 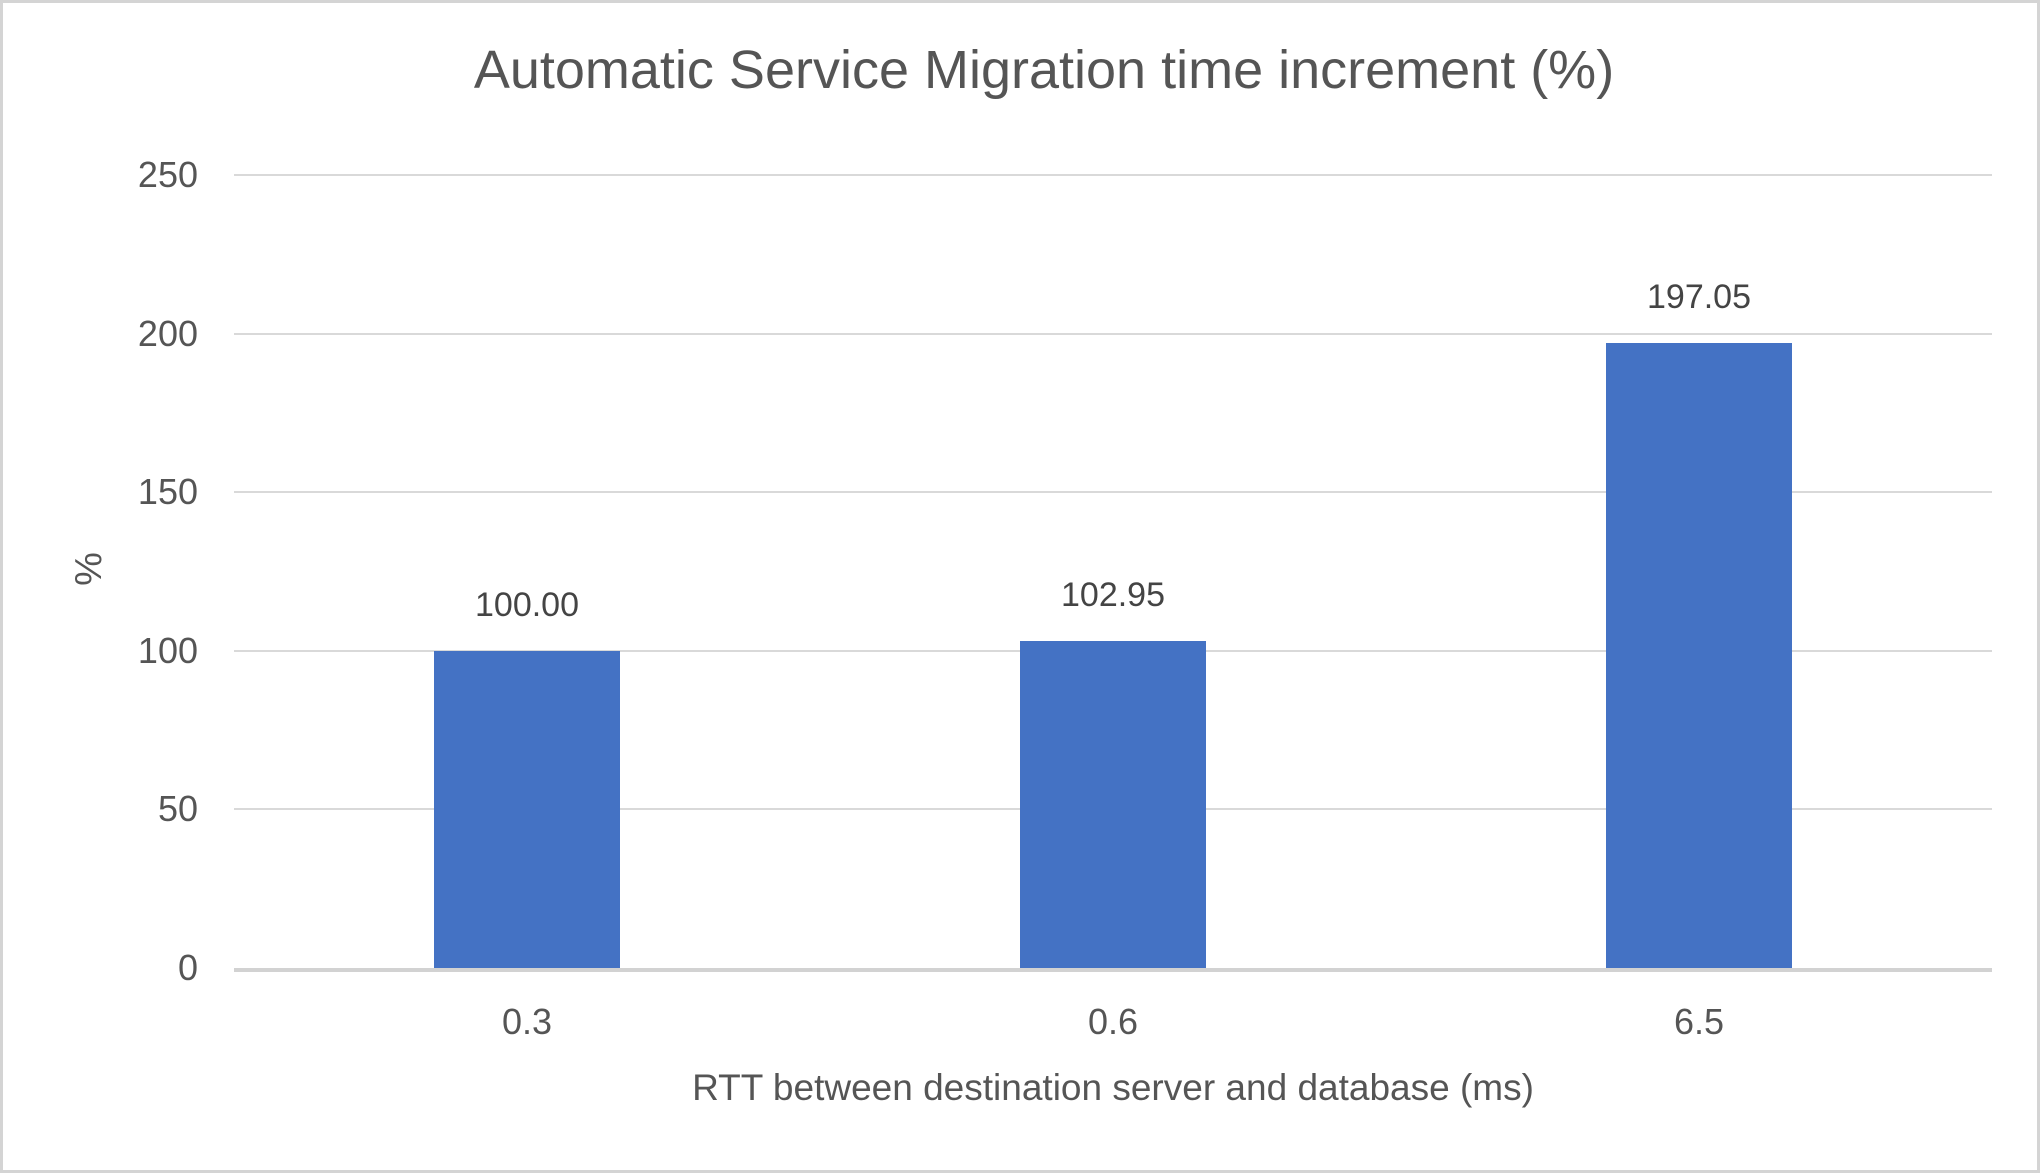 What do you see at coordinates (1113, 595) in the screenshot?
I see `bar-value-label-0.6: 102.95` at bounding box center [1113, 595].